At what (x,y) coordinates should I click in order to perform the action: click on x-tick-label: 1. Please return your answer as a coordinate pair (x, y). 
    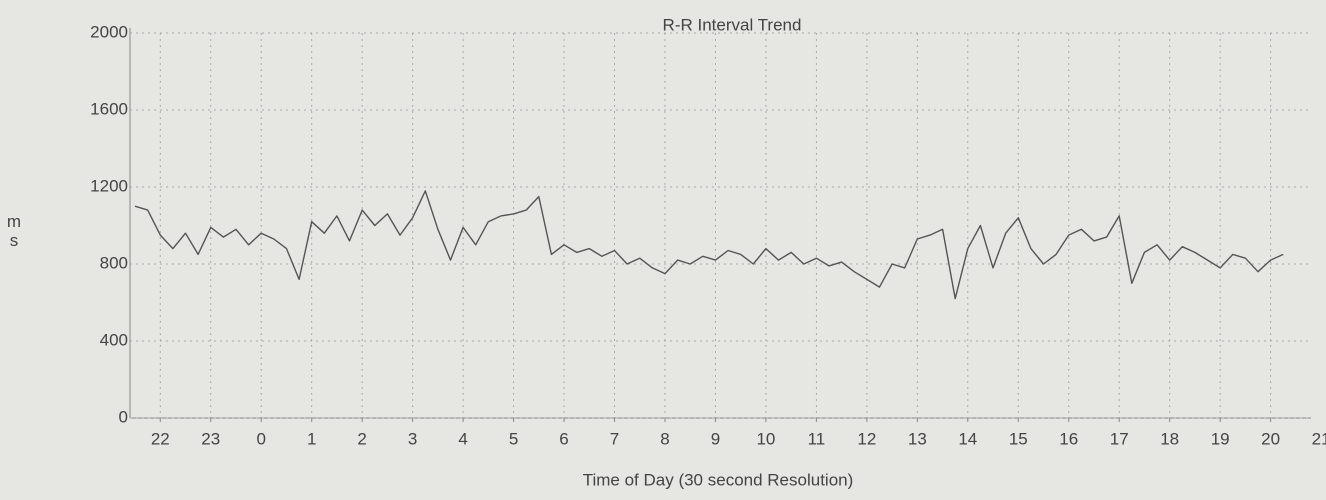
    Looking at the image, I should click on (311, 438).